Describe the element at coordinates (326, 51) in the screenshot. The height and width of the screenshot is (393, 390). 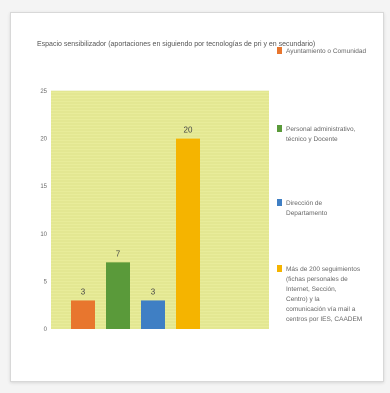
I see `legend-entry: Ayuntamiento o Comunidad` at that location.